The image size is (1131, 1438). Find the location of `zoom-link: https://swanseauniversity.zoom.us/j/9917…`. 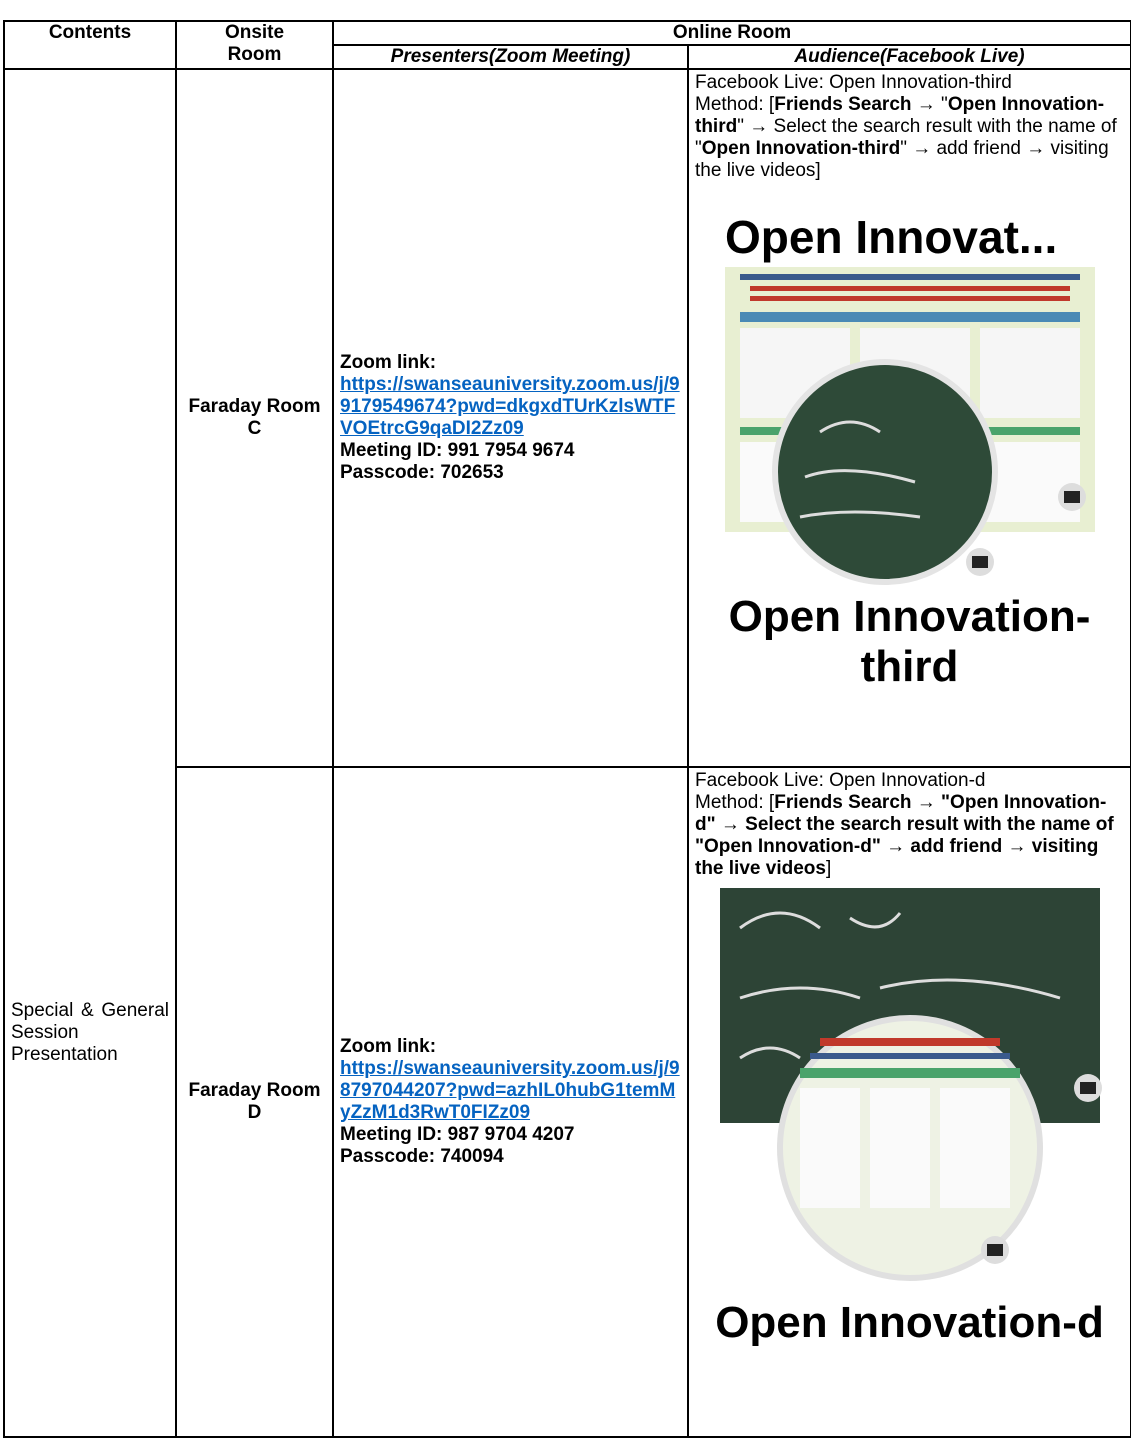

zoom-link: https://swanseauniversity.zoom.us/j/9917… is located at coordinates (510, 406).